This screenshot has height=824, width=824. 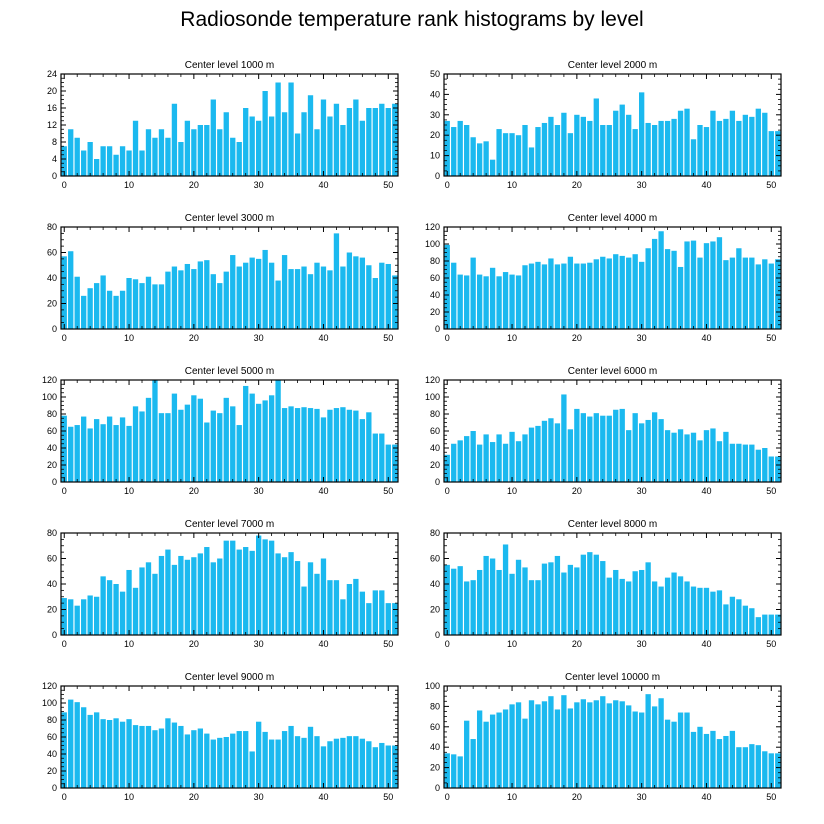 I want to click on y-tick-label: 16, so click(x=52, y=108).